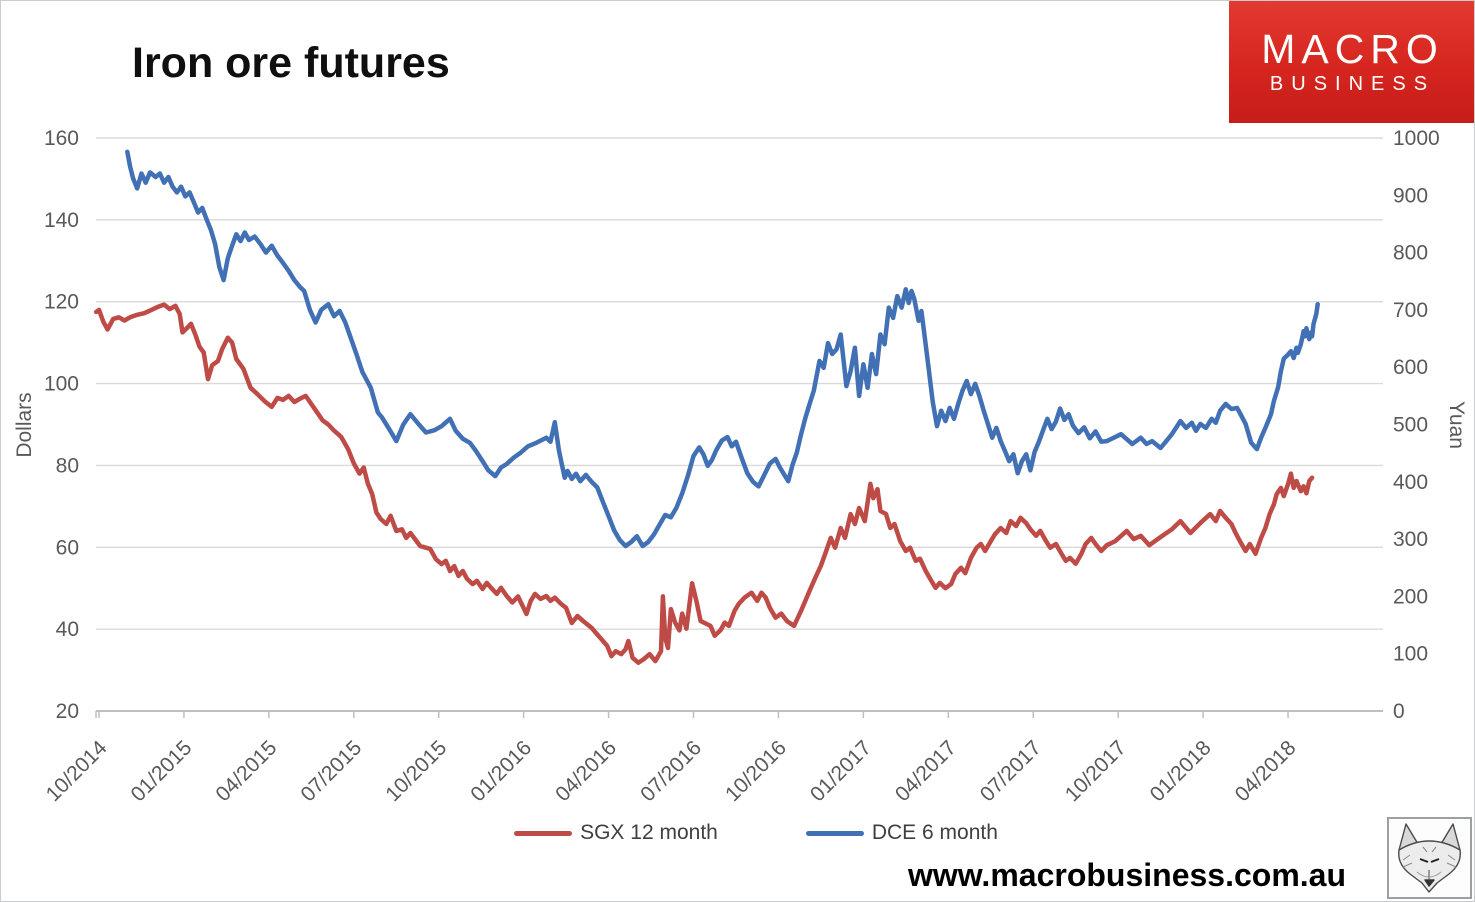 This screenshot has width=1475, height=902. What do you see at coordinates (1126, 875) in the screenshot?
I see `website-url: www.macrobusiness.com.au` at bounding box center [1126, 875].